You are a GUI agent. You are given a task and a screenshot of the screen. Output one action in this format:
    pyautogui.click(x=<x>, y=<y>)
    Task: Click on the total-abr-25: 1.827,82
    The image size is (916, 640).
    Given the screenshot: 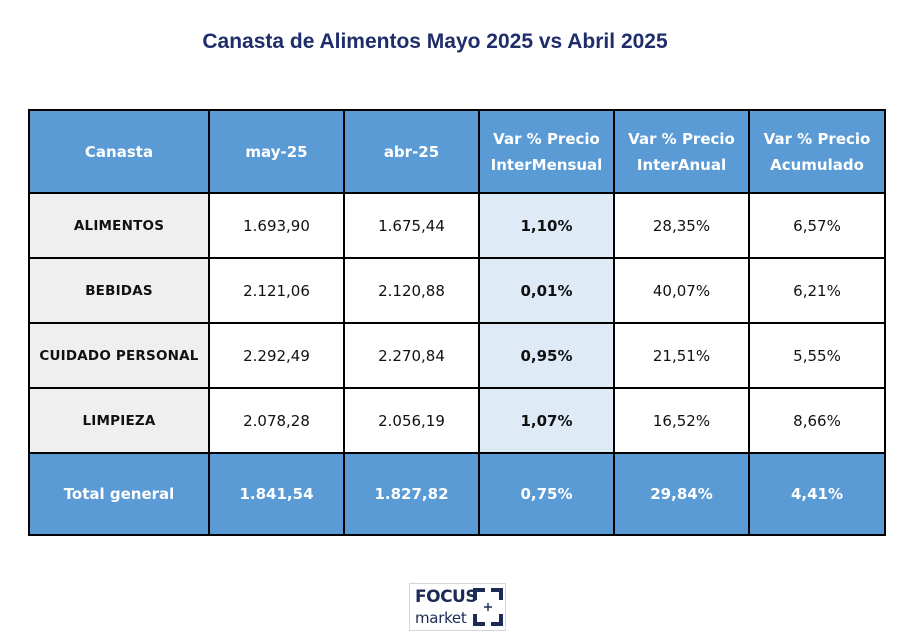 What is the action you would take?
    pyautogui.click(x=411, y=494)
    